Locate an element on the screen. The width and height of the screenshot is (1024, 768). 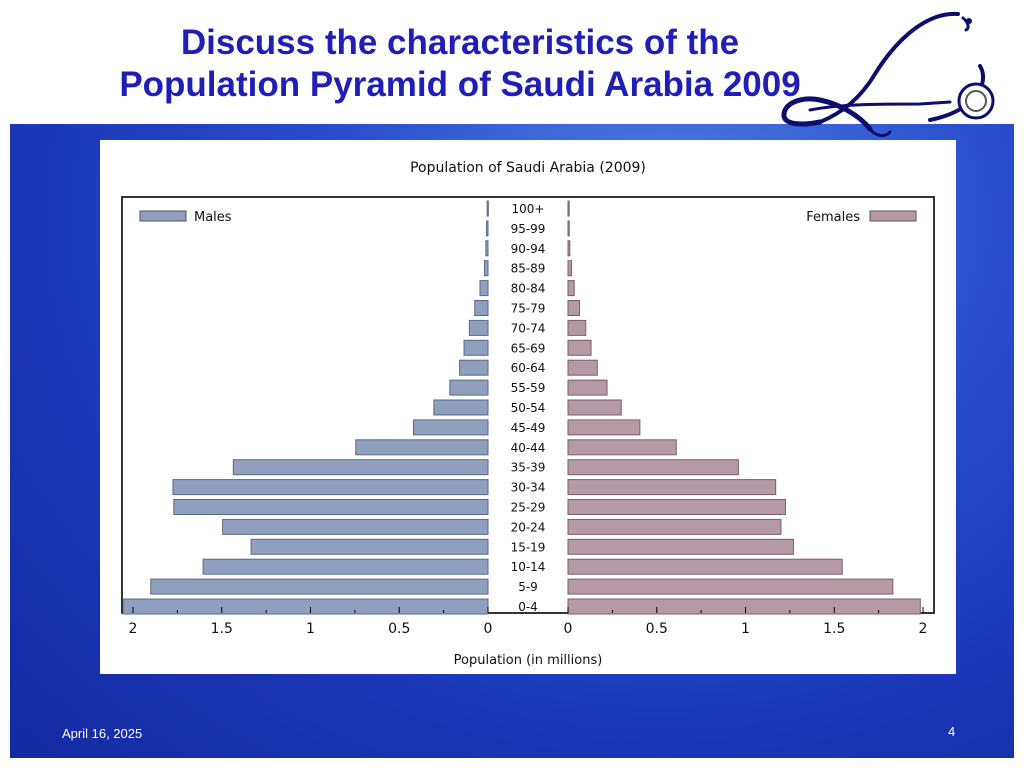
tick-label-females-1.5: 1.5 is located at coordinates (834, 629).